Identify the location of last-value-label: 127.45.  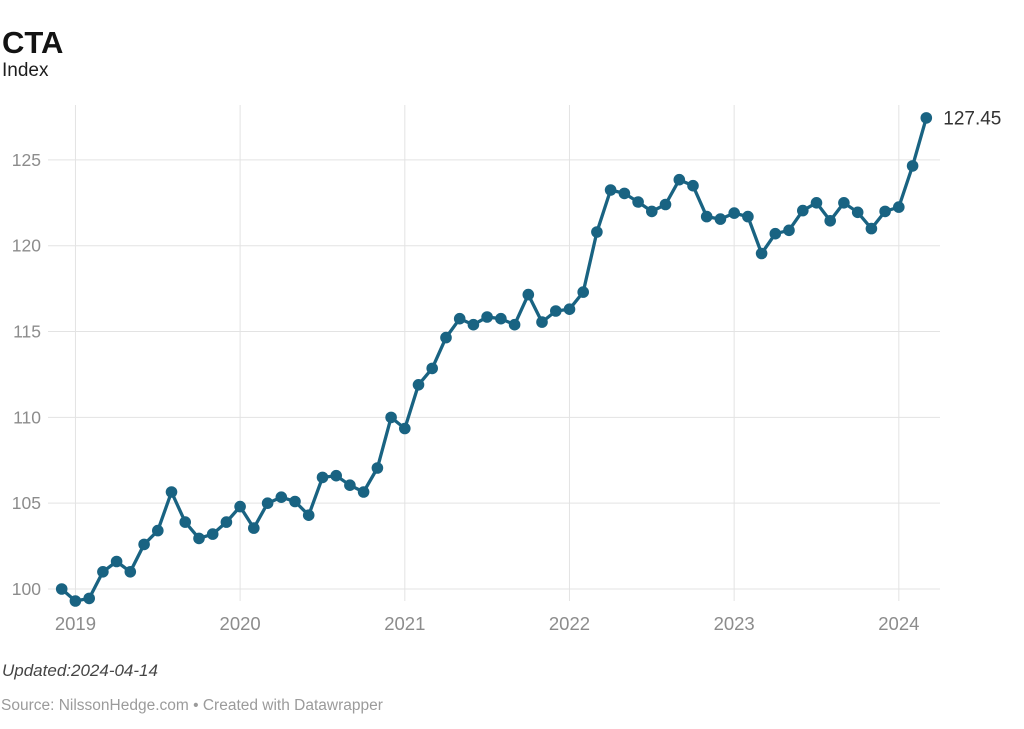
(972, 118).